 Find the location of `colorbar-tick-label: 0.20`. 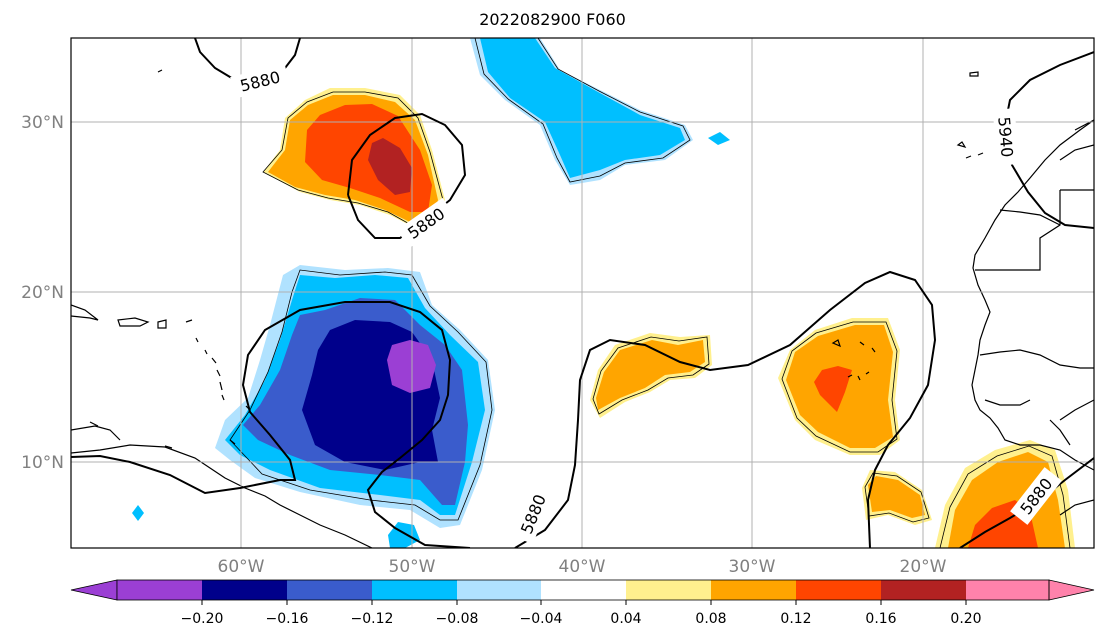

colorbar-tick-label: 0.20 is located at coordinates (965, 619).